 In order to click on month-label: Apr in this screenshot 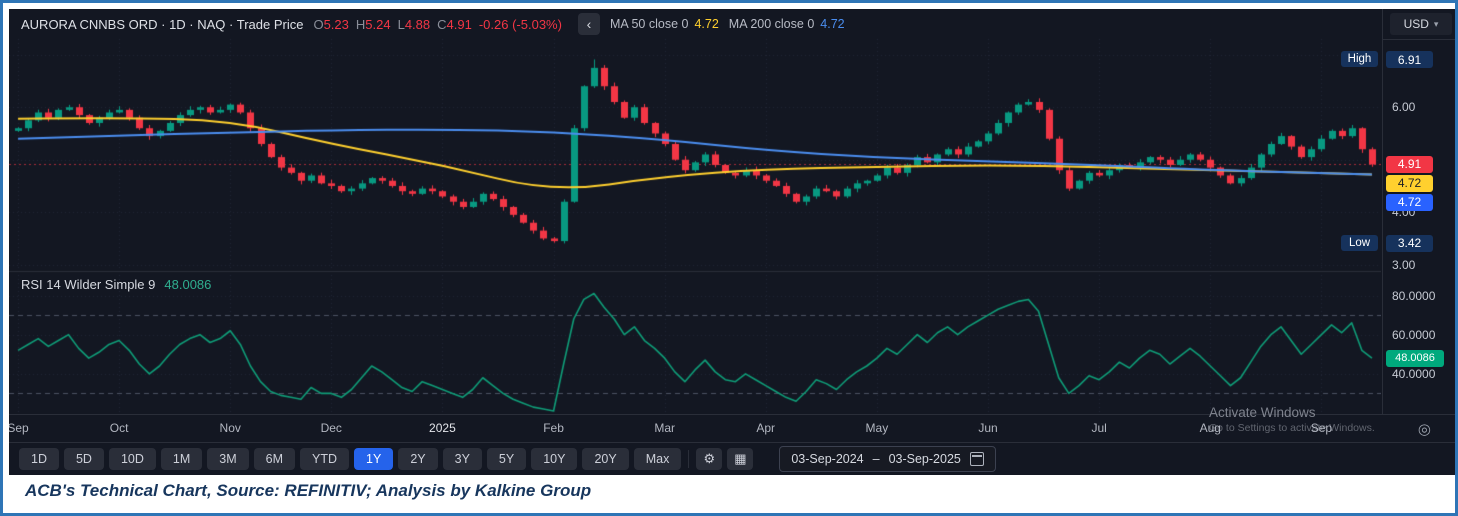, I will do `click(766, 428)`.